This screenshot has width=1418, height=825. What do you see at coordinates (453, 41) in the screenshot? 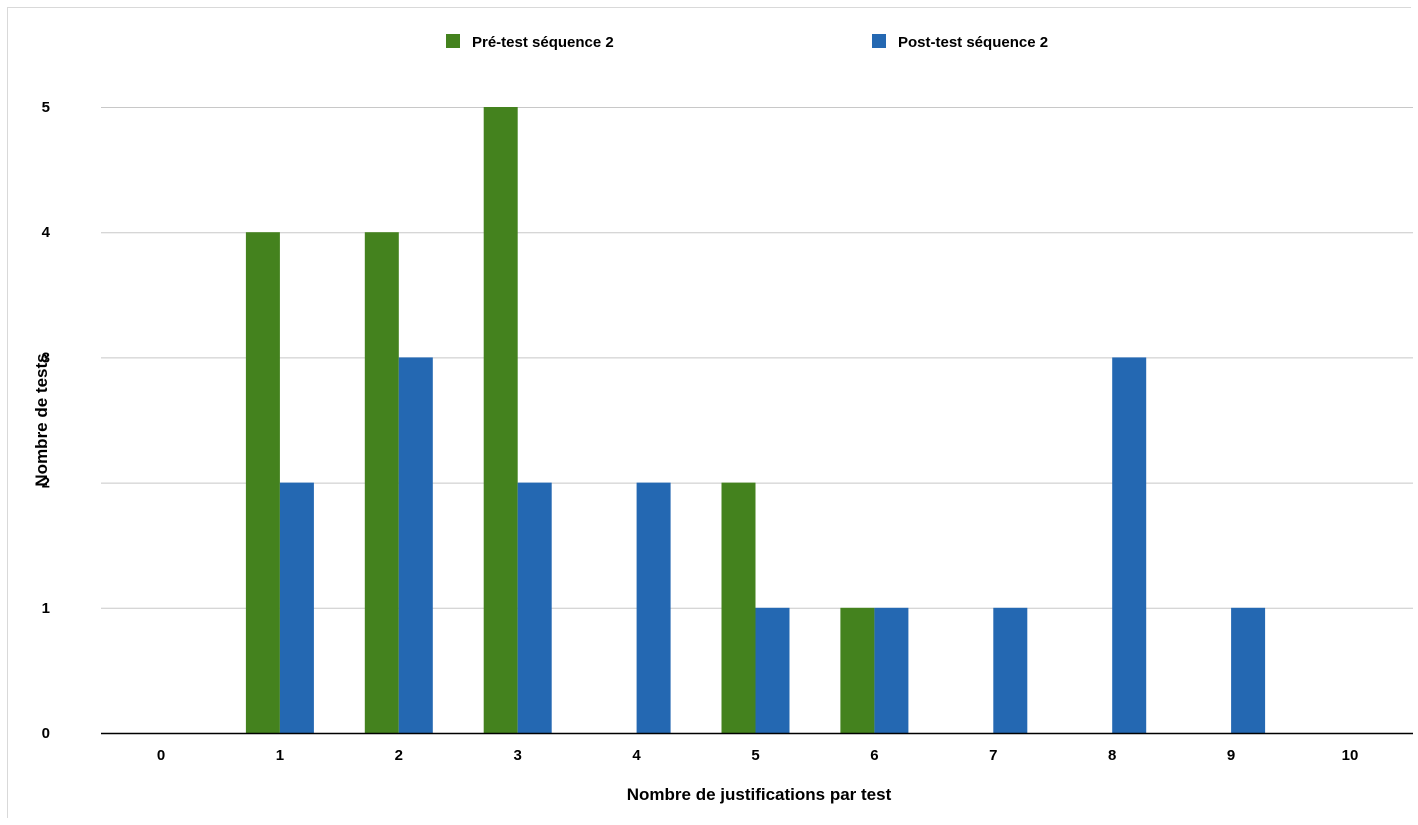
I see `legend-swatch-pre-test` at bounding box center [453, 41].